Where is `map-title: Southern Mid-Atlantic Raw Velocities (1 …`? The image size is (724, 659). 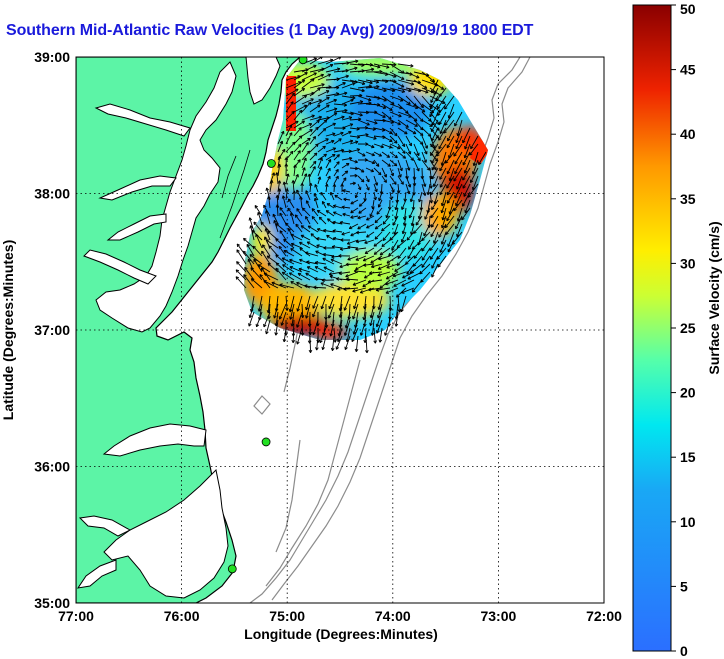 map-title: Southern Mid-Atlantic Raw Velocities (1 … is located at coordinates (270, 30).